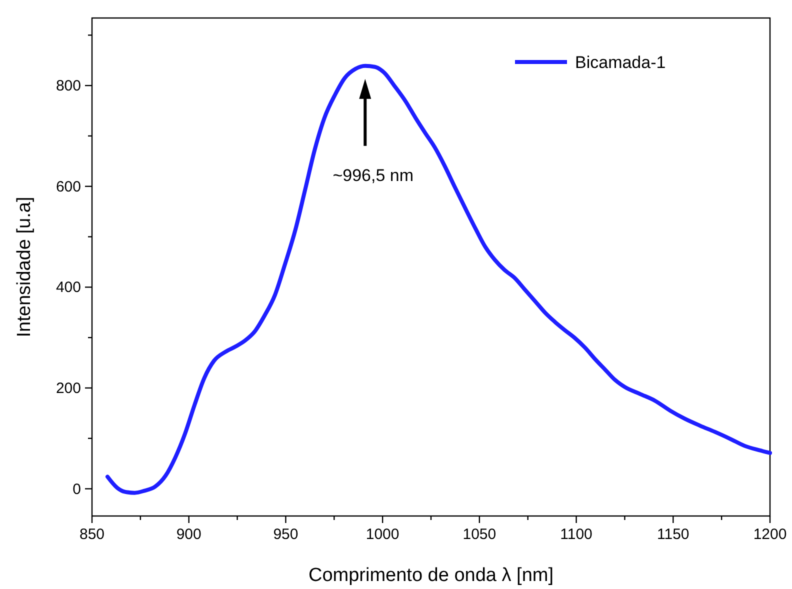  What do you see at coordinates (24, 267) in the screenshot?
I see `y-axis-title: Intensidade [u.a]` at bounding box center [24, 267].